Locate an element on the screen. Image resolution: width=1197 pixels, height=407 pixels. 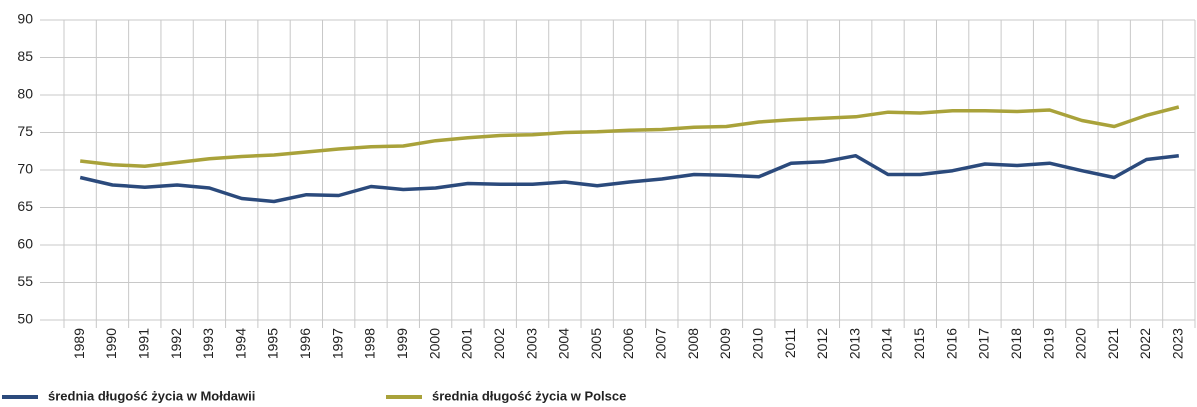
x-tick-label: 2014 is located at coordinates (887, 343).